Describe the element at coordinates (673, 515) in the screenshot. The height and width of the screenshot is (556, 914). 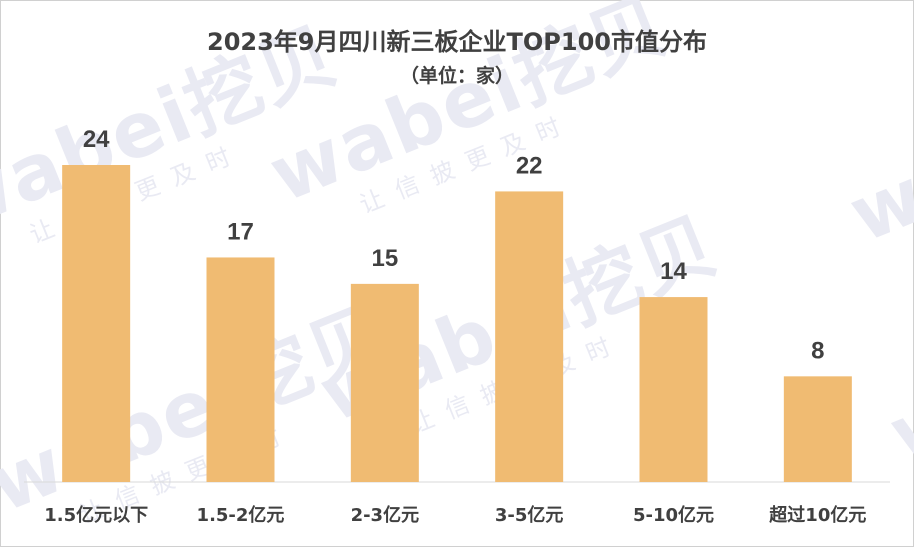
I see `x-tick-label: 5-10亿元` at that location.